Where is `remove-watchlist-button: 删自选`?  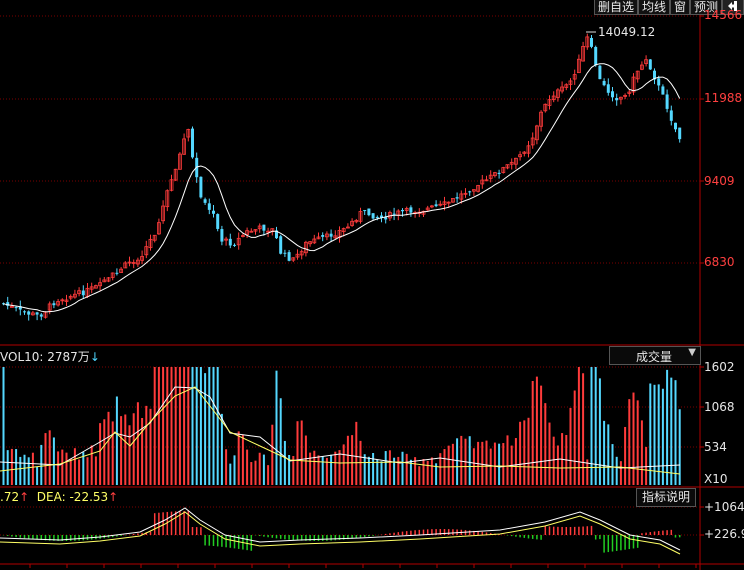
remove-watchlist-button: 删自选 is located at coordinates (615, 7).